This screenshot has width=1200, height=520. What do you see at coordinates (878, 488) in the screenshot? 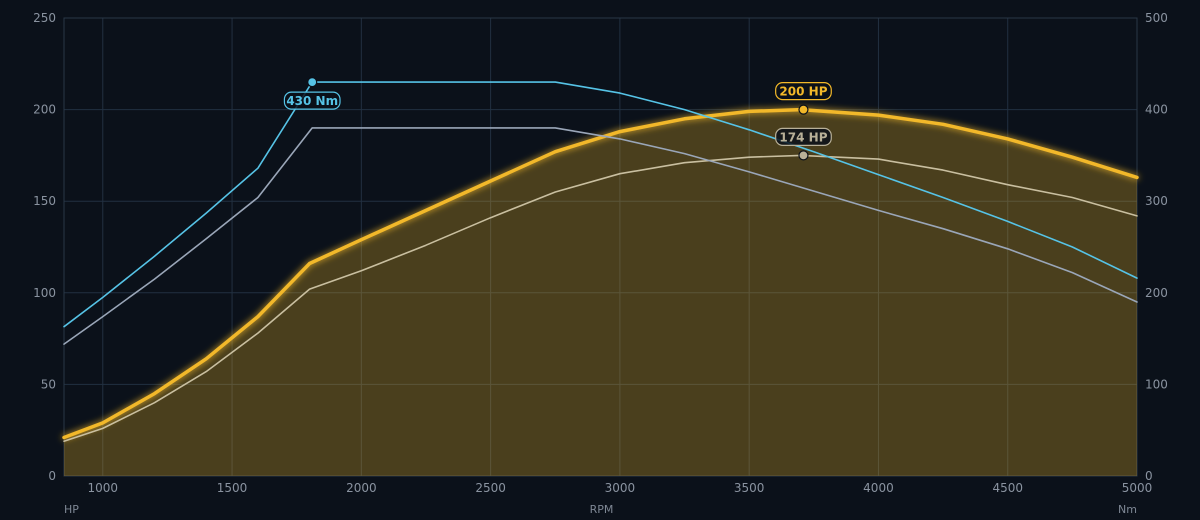
I see `x-tick: 4000` at bounding box center [878, 488].